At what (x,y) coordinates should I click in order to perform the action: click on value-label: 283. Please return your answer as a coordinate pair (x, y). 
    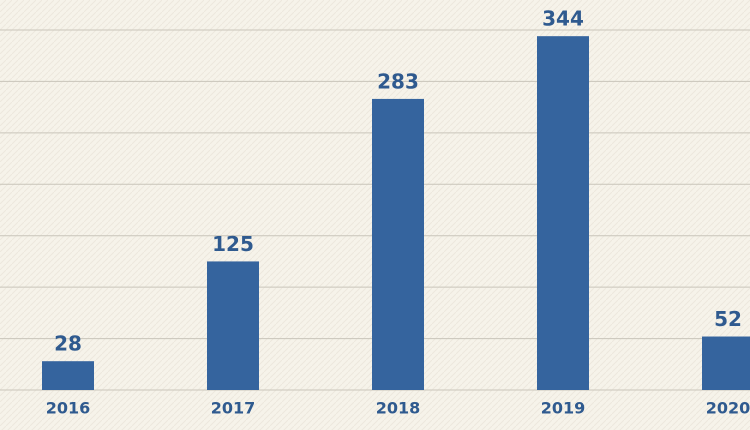
    Looking at the image, I should click on (398, 81).